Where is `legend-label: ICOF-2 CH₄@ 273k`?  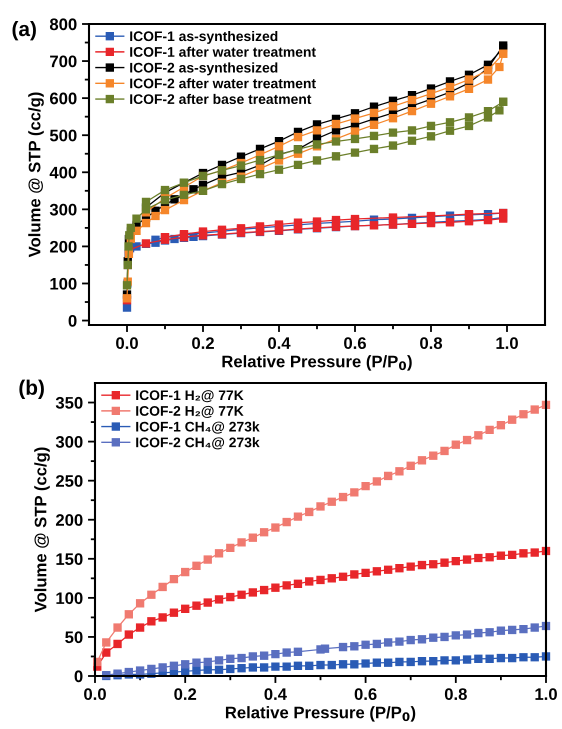 legend-label: ICOF-2 CH₄@ 273k is located at coordinates (198, 443).